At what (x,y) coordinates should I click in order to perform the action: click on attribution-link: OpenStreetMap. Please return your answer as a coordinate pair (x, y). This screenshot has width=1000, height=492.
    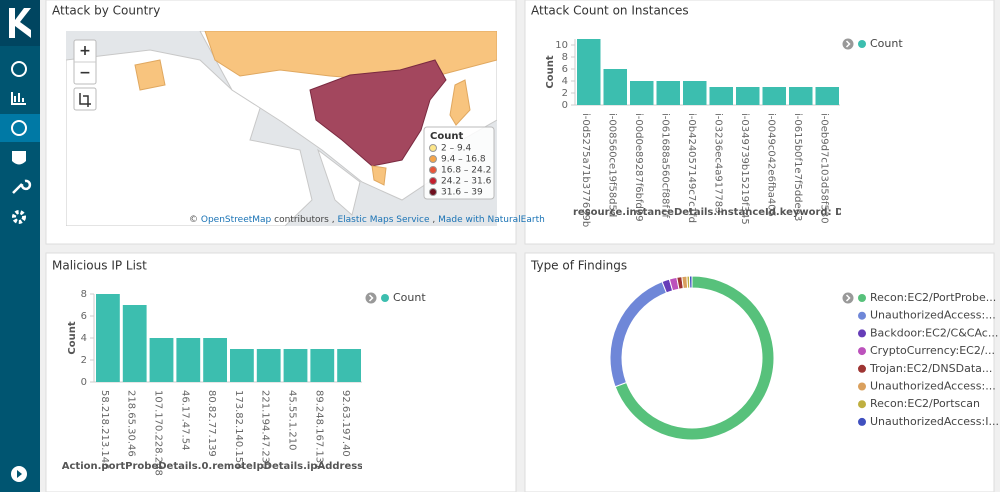
    Looking at the image, I should click on (236, 220).